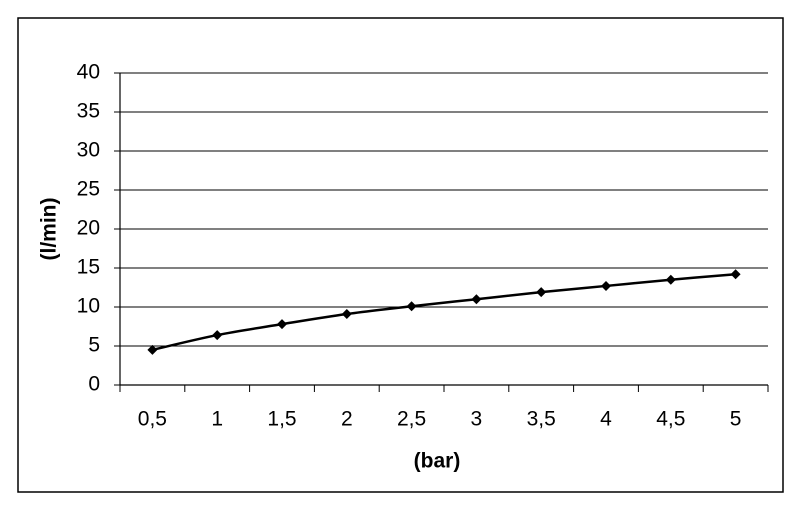 Image resolution: width=800 pixels, height=509 pixels. Describe the element at coordinates (94, 345) in the screenshot. I see `y-tick-label: 5` at that location.